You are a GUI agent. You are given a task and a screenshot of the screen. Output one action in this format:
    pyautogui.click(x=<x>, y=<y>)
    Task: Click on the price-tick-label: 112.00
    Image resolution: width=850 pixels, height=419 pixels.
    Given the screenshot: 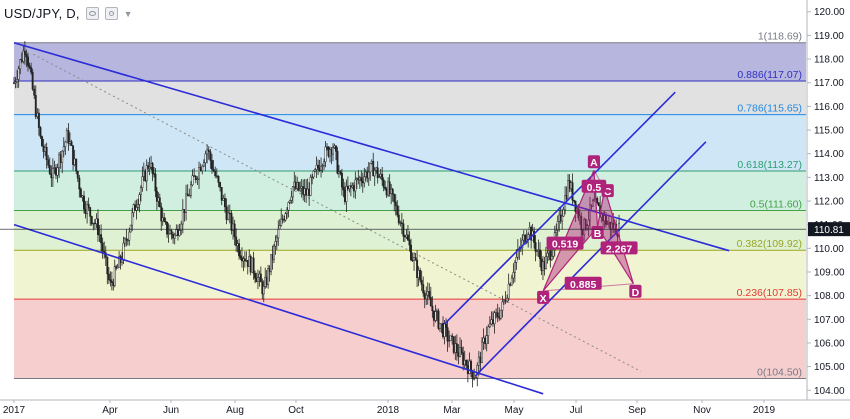 What is the action you would take?
    pyautogui.click(x=829, y=202)
    